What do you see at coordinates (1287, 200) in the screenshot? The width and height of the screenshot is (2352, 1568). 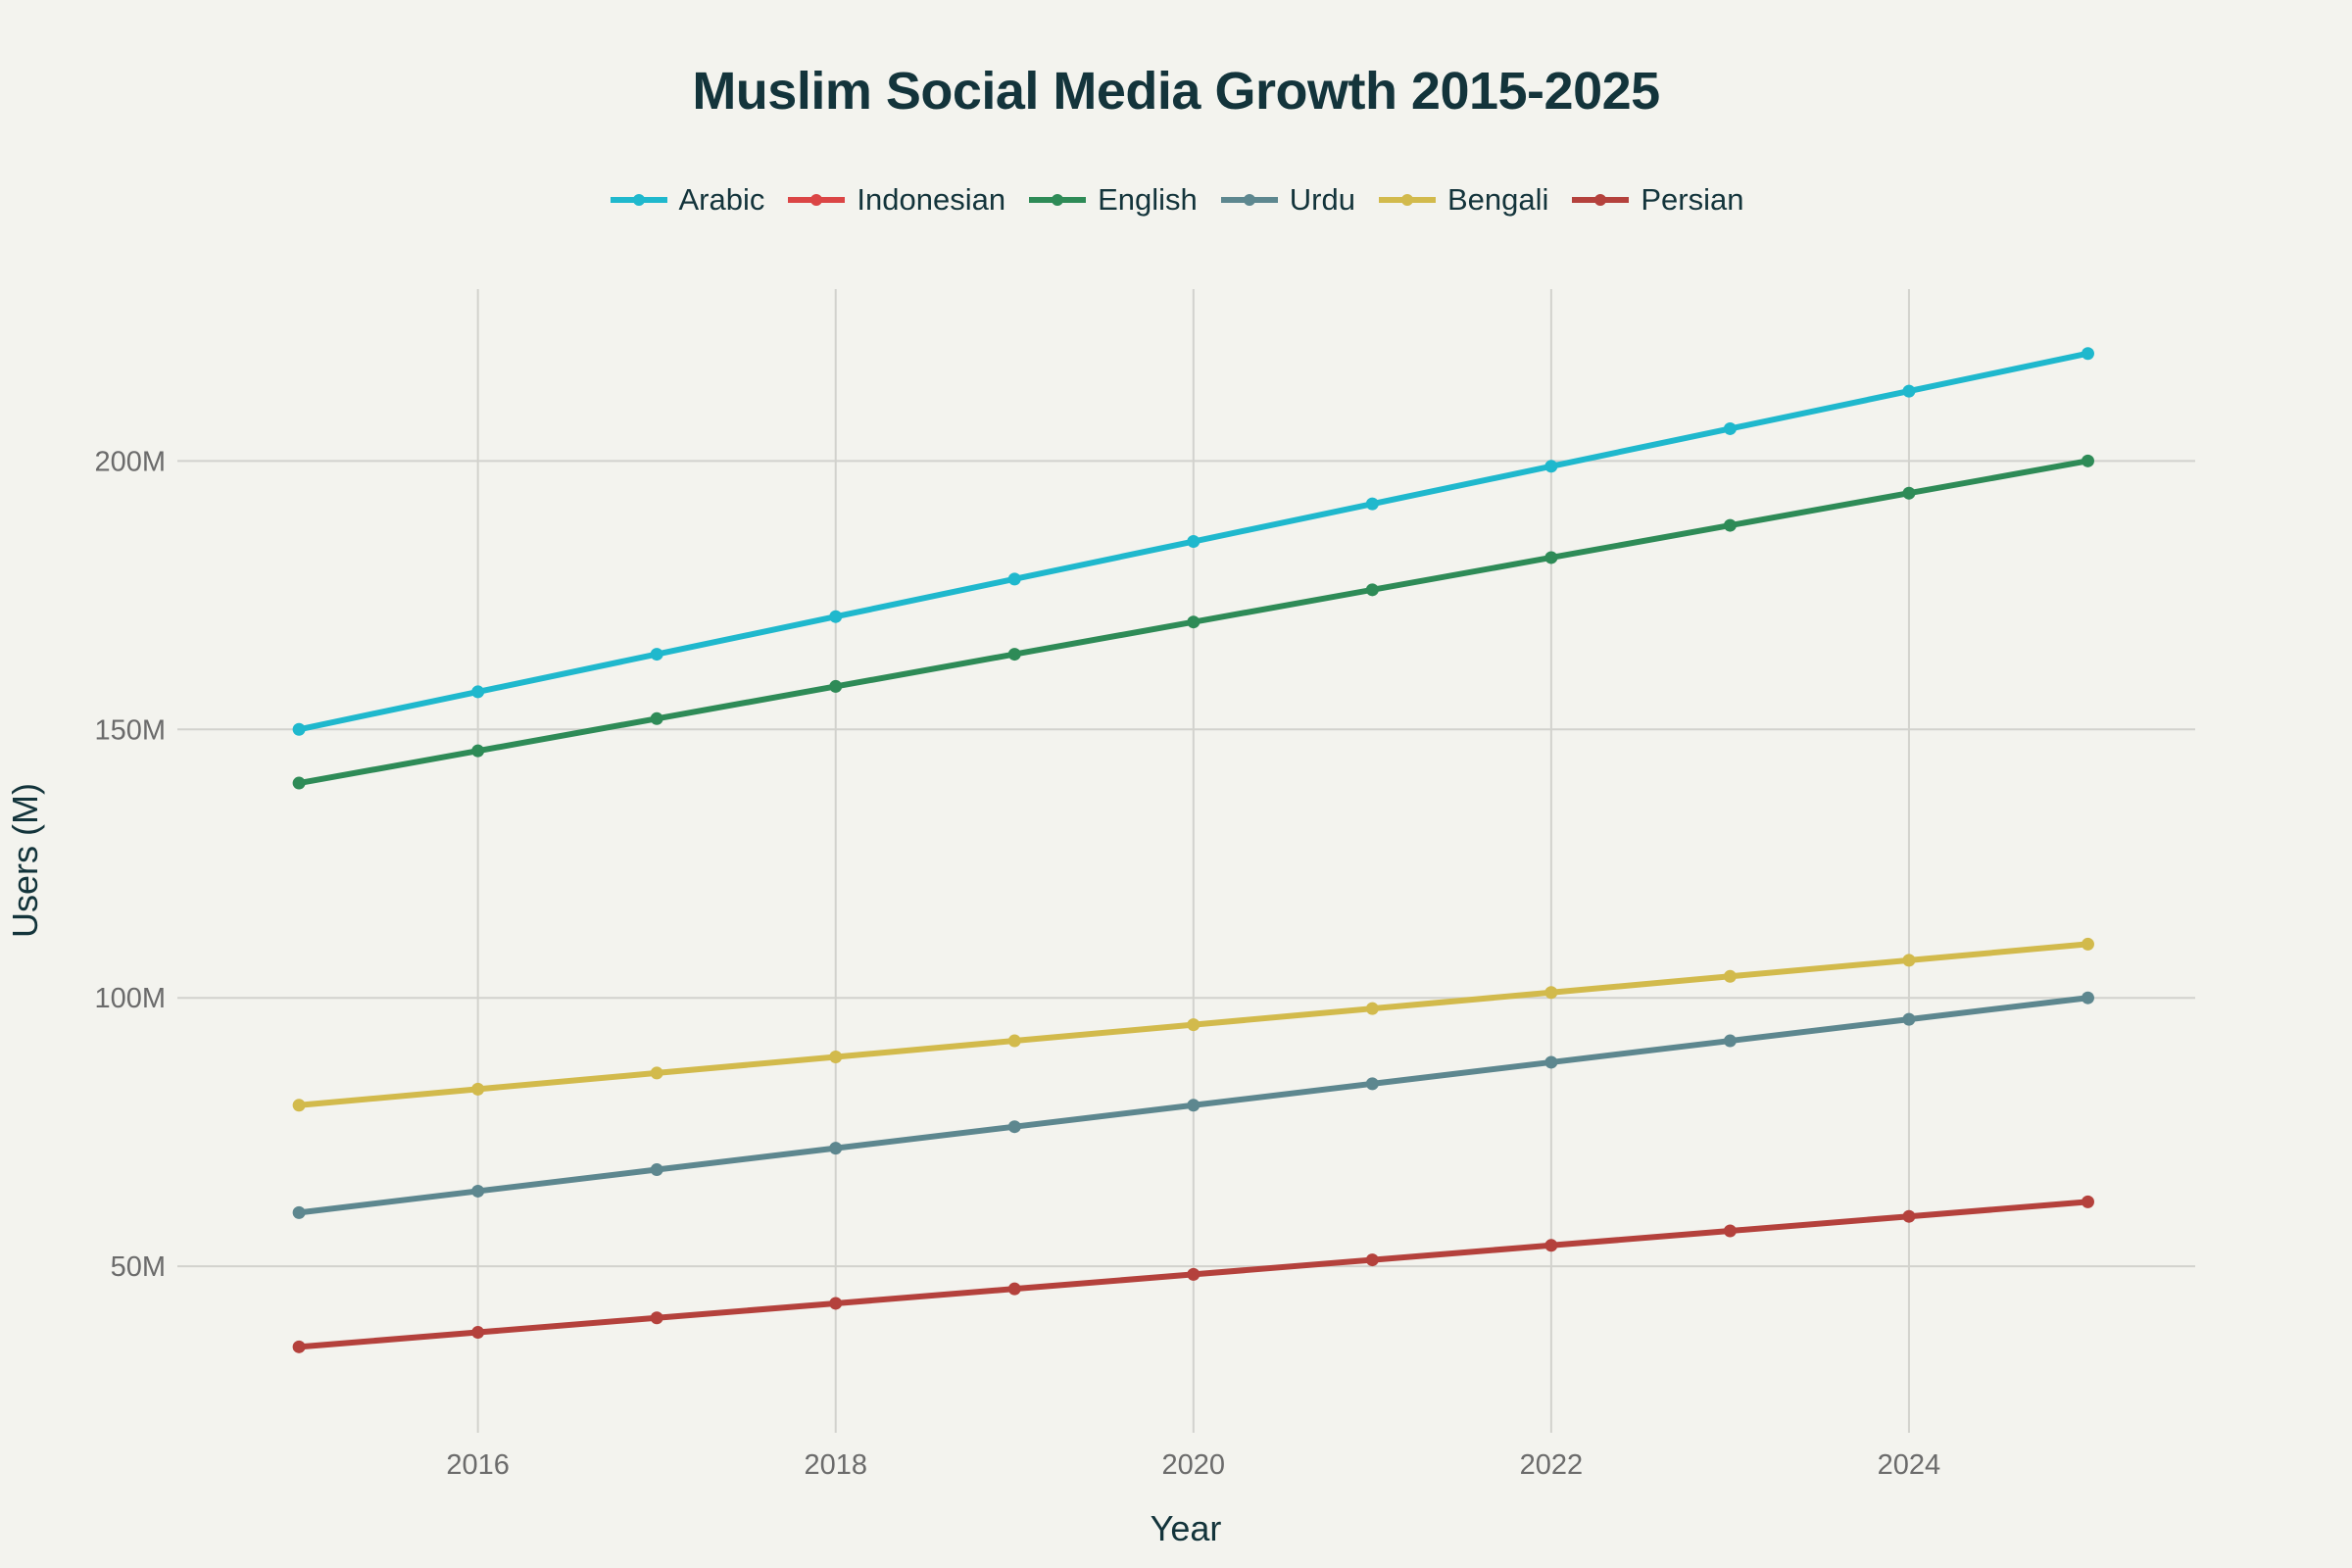 I see `legend-item-urdu: Urdu` at bounding box center [1287, 200].